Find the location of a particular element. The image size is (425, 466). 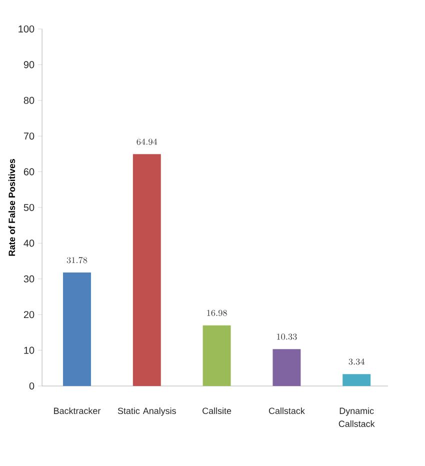

y-tick-label: 20 is located at coordinates (29, 314).